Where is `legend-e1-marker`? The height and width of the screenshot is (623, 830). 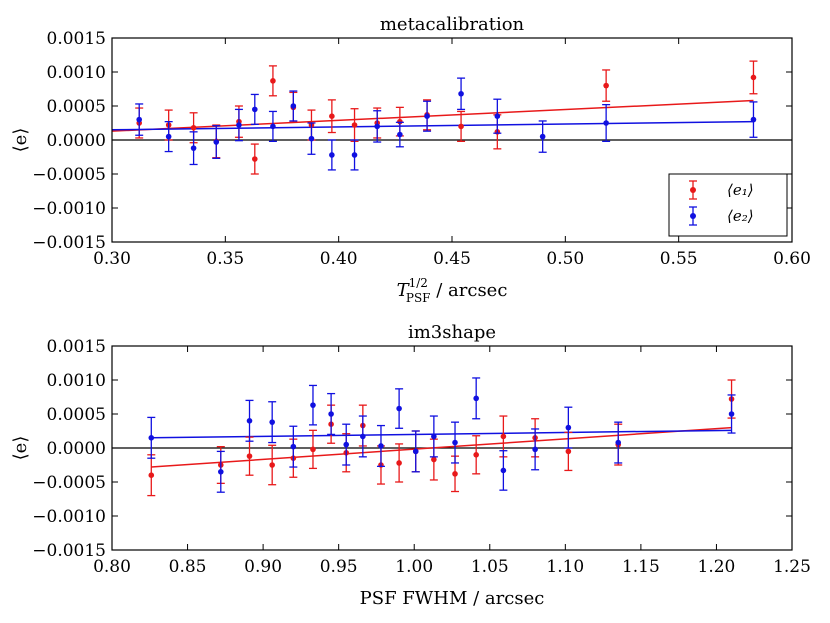 legend-e1-marker is located at coordinates (693, 190).